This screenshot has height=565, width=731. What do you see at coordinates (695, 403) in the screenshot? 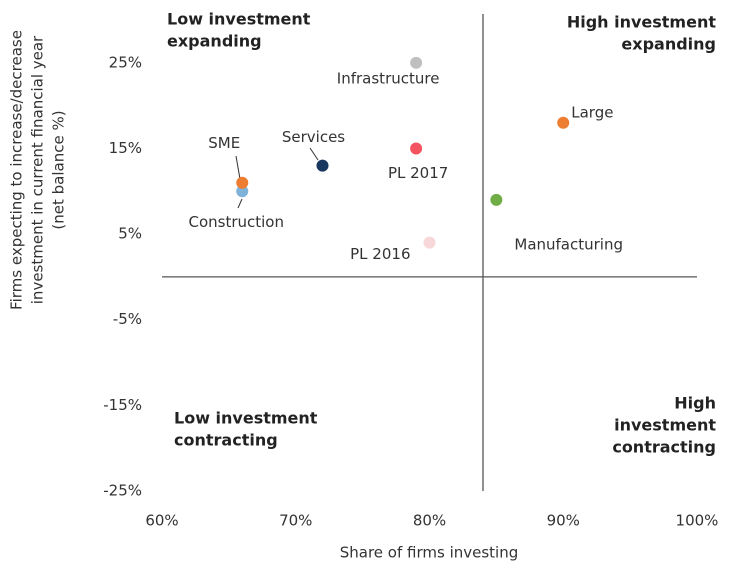
I see `quadrant-label: High` at bounding box center [695, 403].